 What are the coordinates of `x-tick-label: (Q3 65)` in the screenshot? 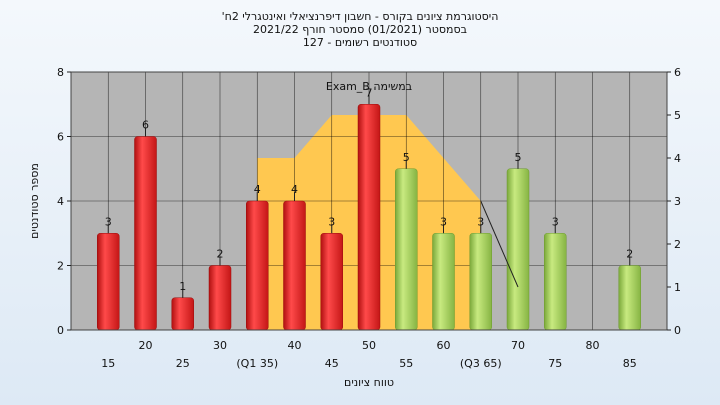 It's located at (481, 363).